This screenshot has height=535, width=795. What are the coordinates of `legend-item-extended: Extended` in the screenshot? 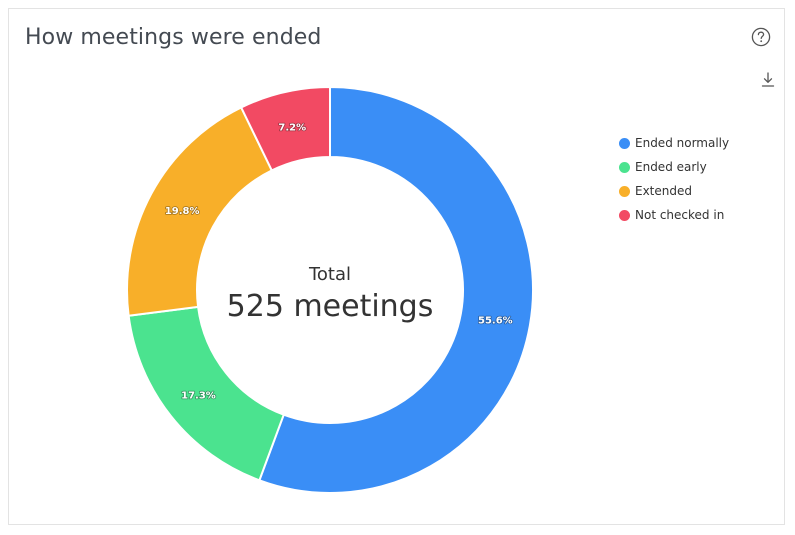 It's located at (674, 191).